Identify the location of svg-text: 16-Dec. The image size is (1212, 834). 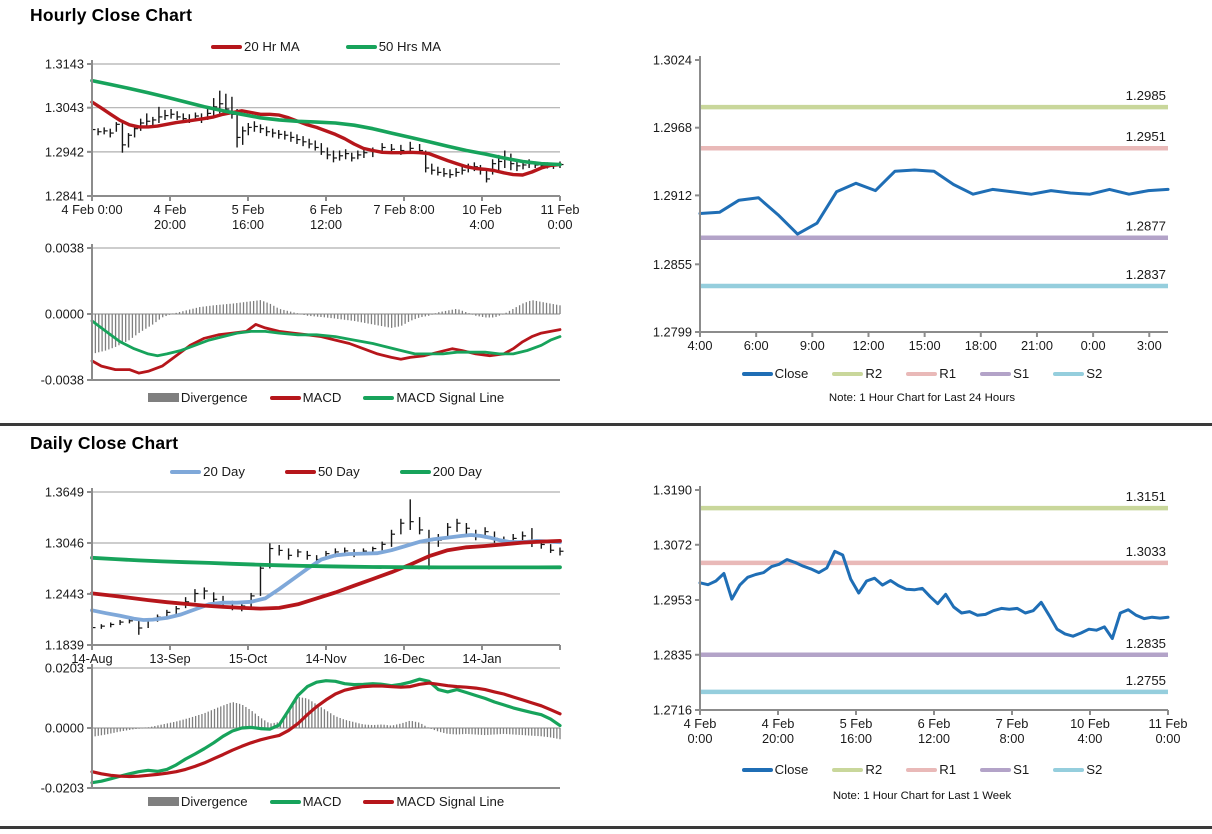
(404, 658).